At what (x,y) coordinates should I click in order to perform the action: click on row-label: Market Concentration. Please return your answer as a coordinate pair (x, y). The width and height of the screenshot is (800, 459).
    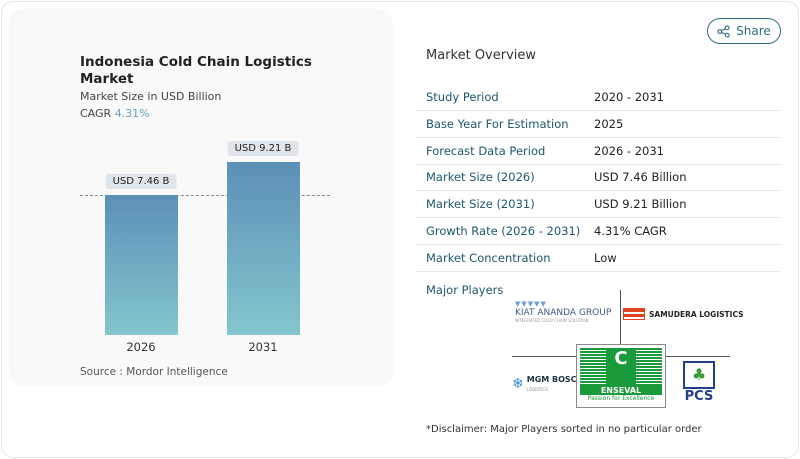
    Looking at the image, I should click on (488, 257).